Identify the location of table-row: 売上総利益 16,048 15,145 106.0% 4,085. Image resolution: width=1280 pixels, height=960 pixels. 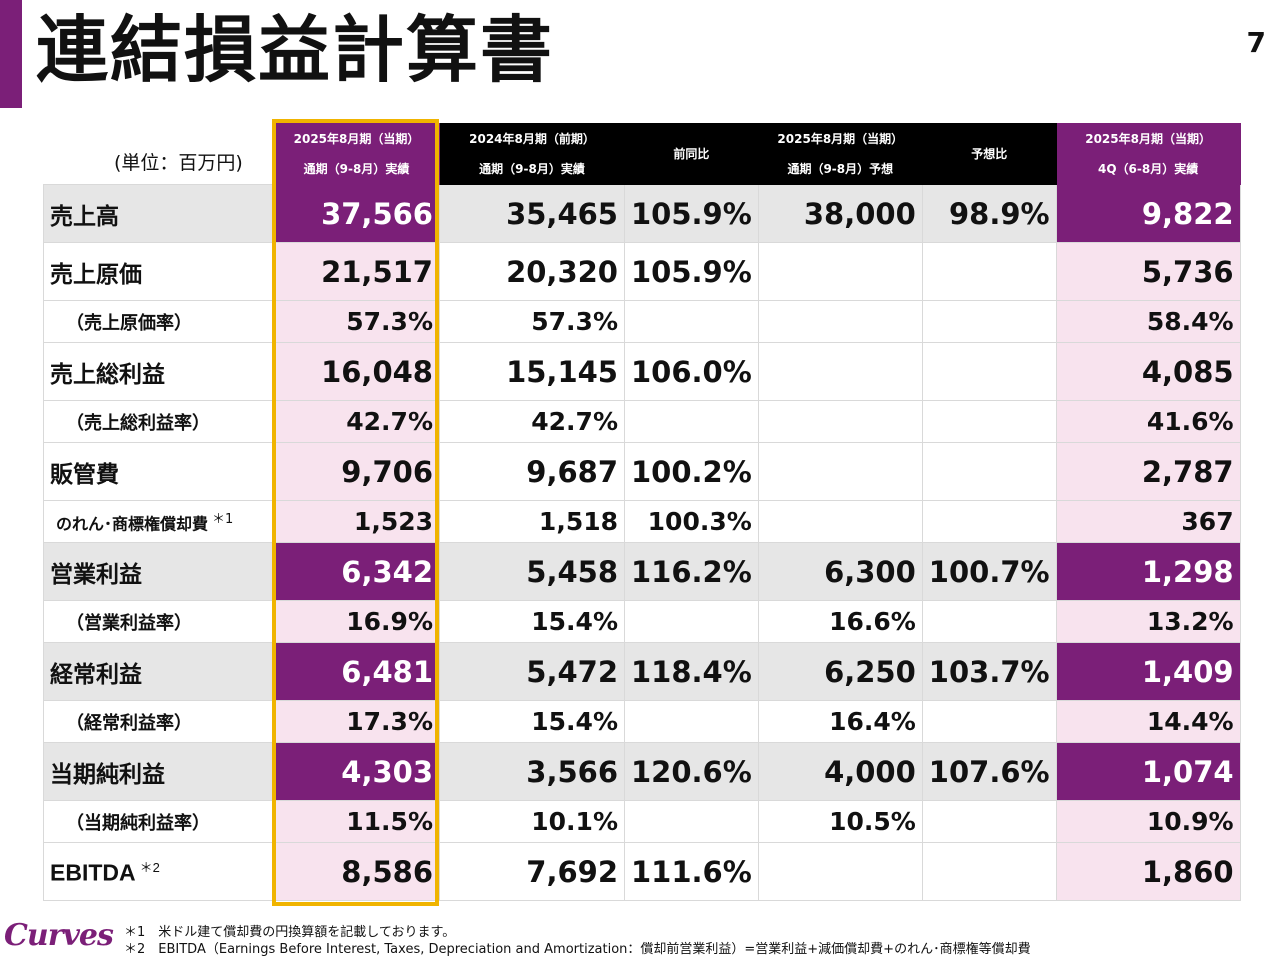
(642, 371).